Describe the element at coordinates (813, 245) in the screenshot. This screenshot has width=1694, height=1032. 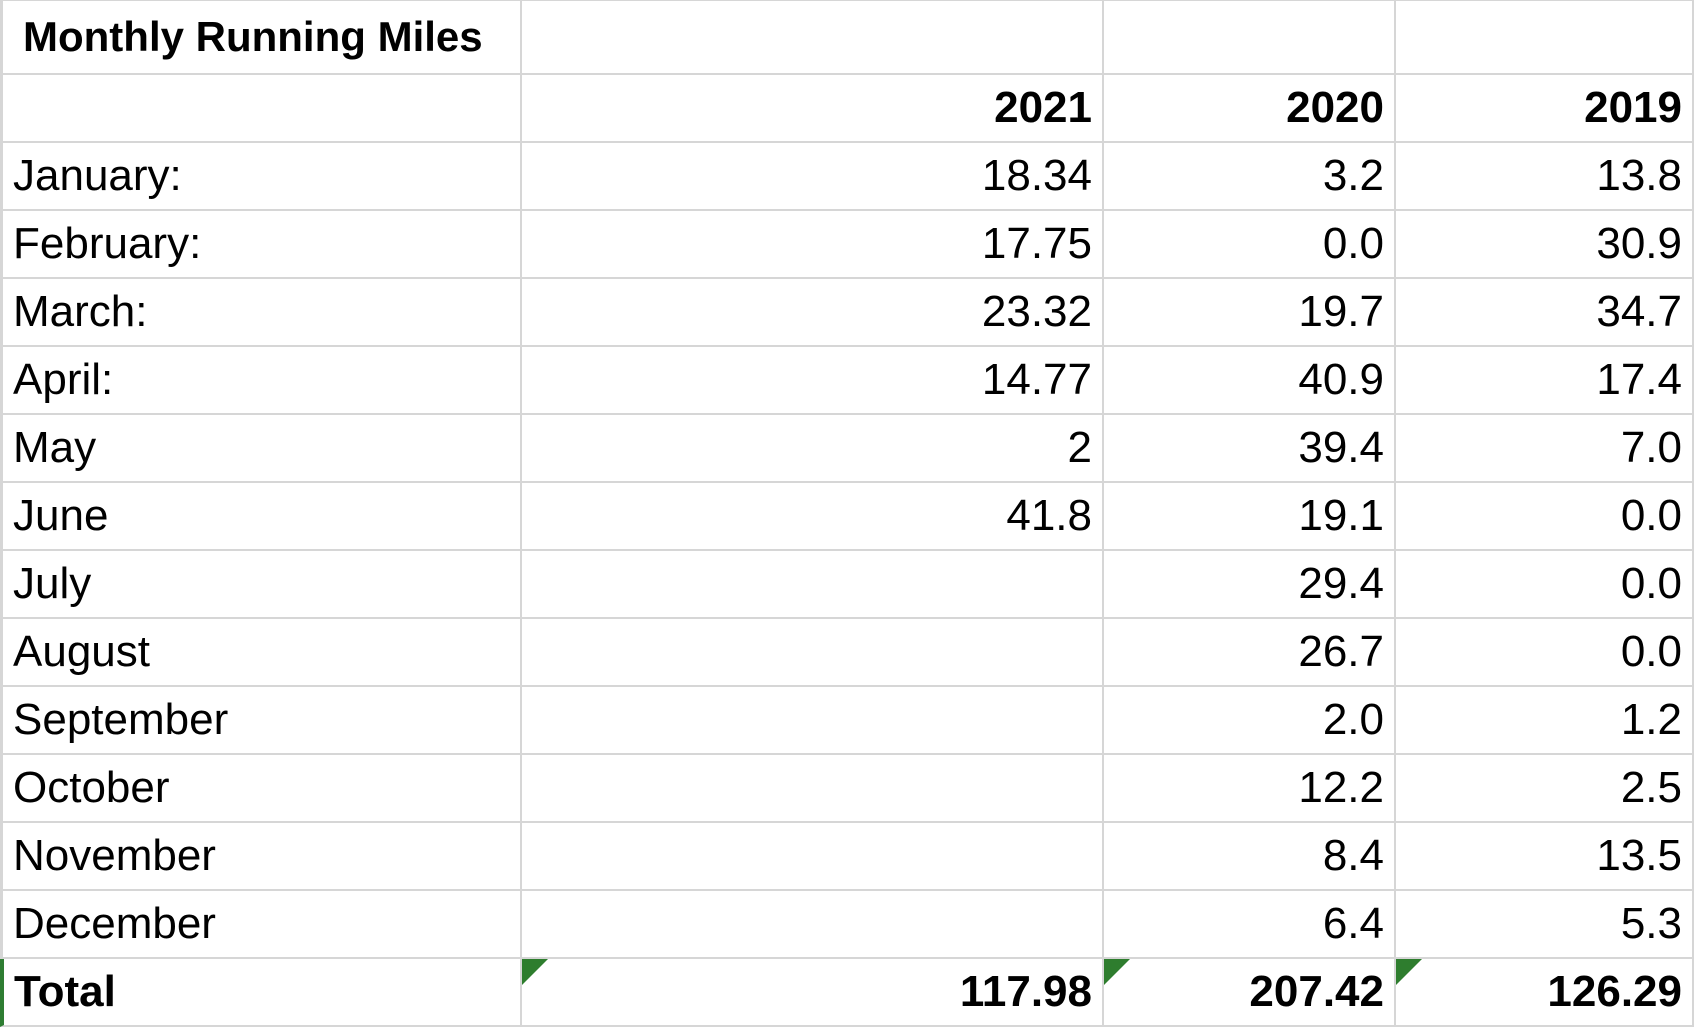
I see `miles-cell: 17.75` at that location.